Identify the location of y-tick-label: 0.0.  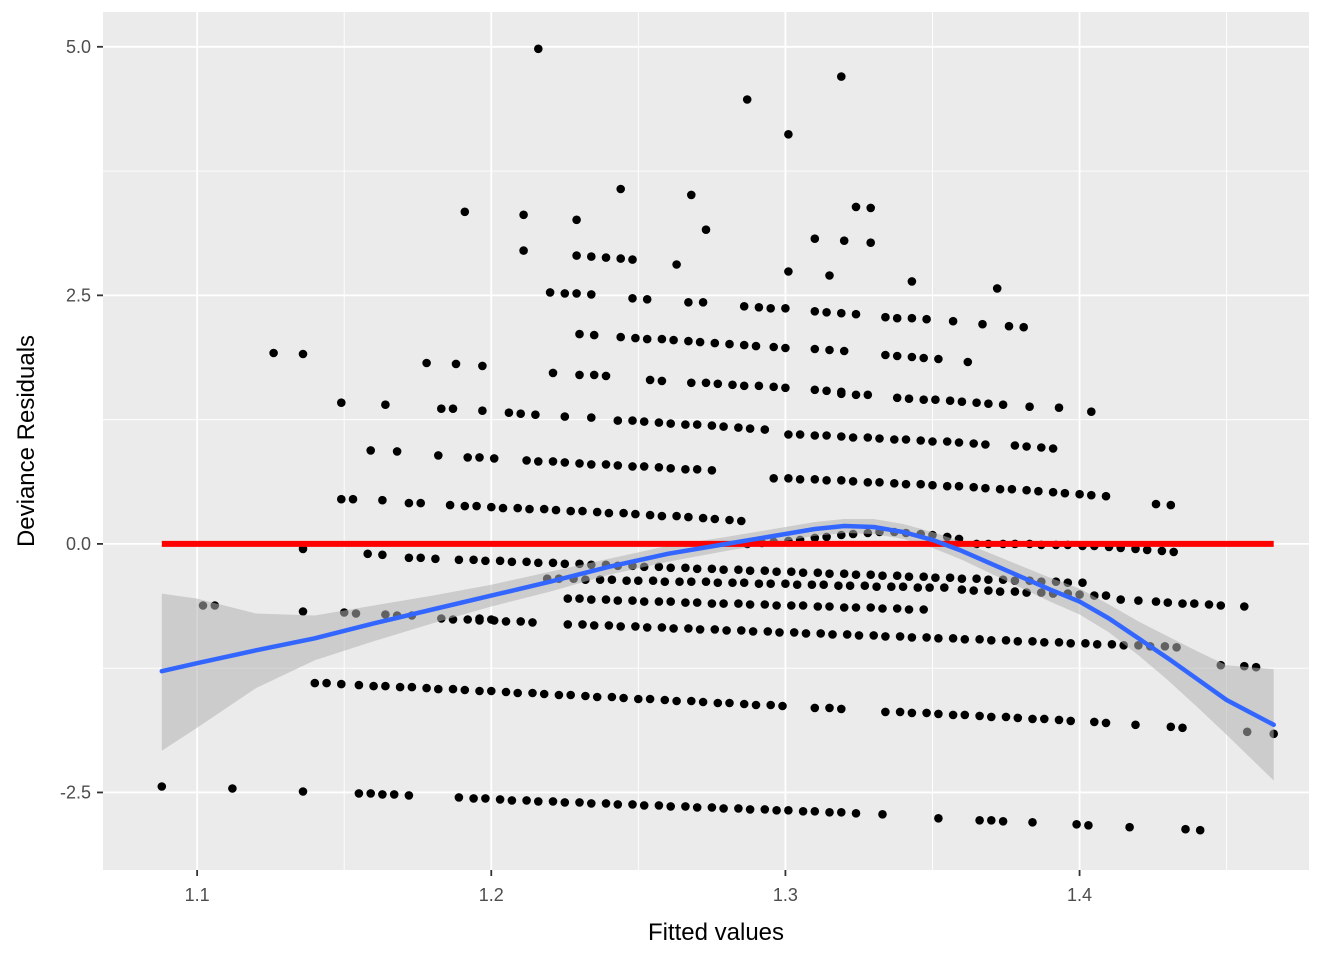
(78, 544).